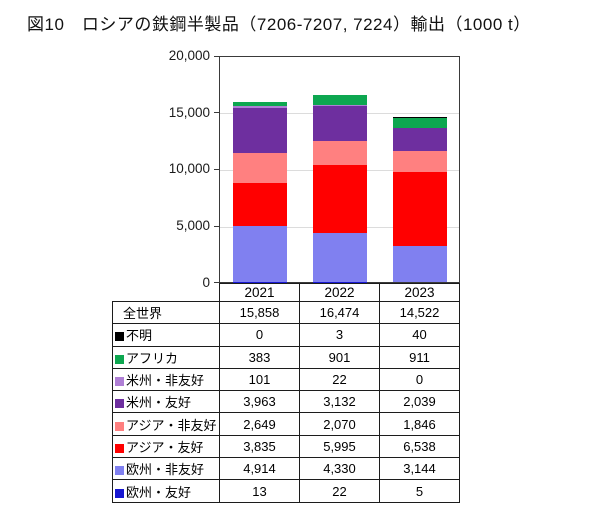 This screenshot has width=600, height=526. Describe the element at coordinates (419, 424) in the screenshot. I see `table-cell: 1,846` at that location.